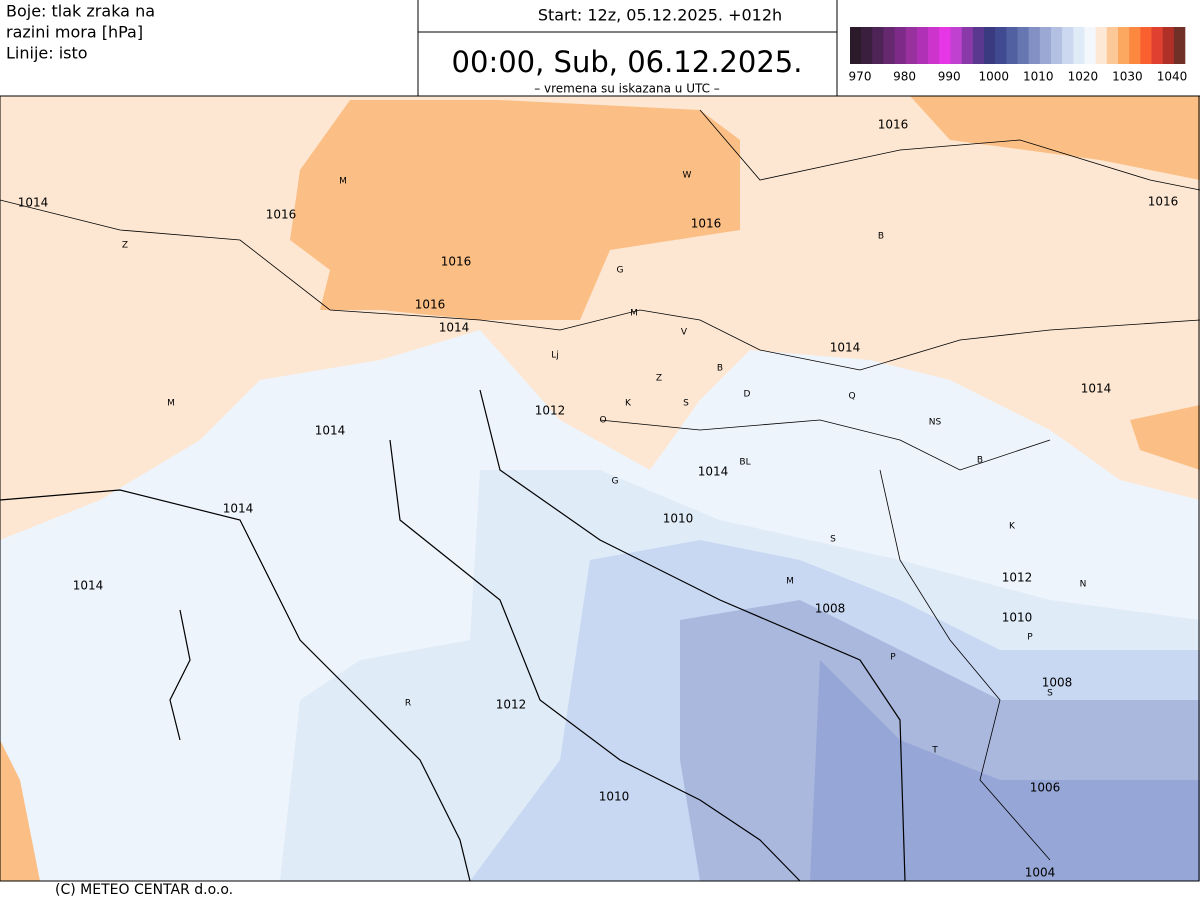 The width and height of the screenshot is (1200, 900). I want to click on place-label: NS, so click(935, 423).